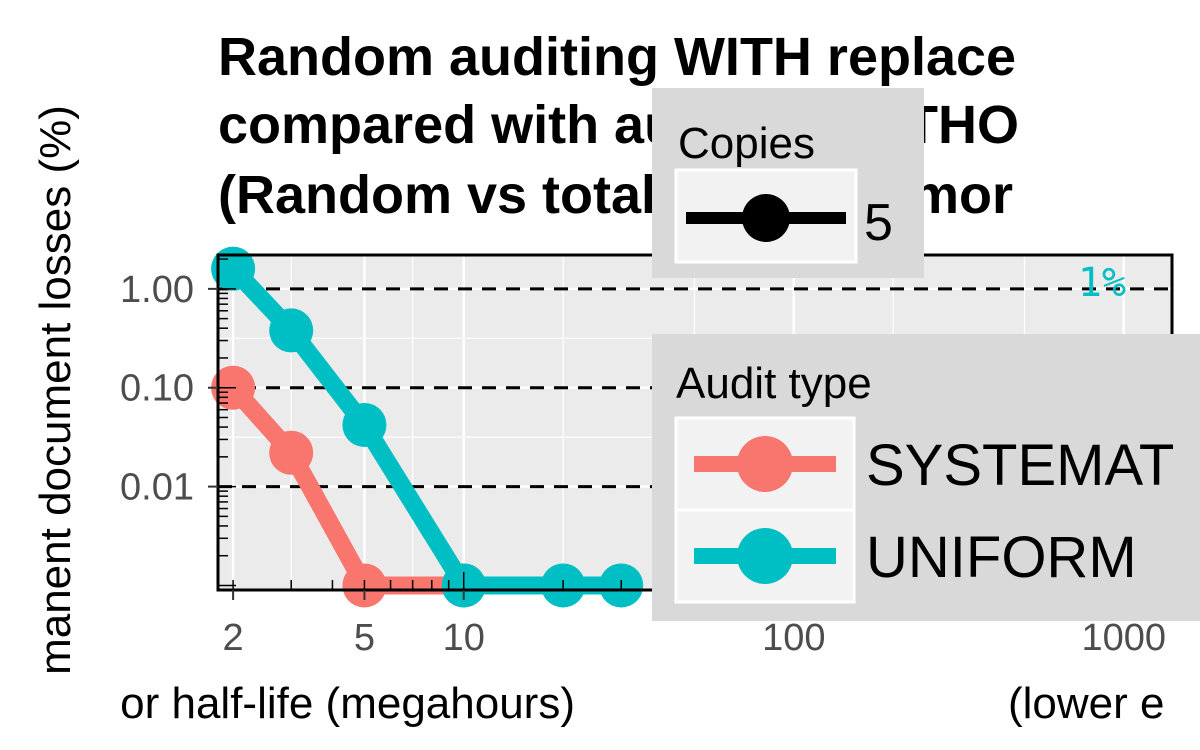 The width and height of the screenshot is (1200, 750). I want to click on x-axis-title-left: or half-life (megahours), so click(347, 703).